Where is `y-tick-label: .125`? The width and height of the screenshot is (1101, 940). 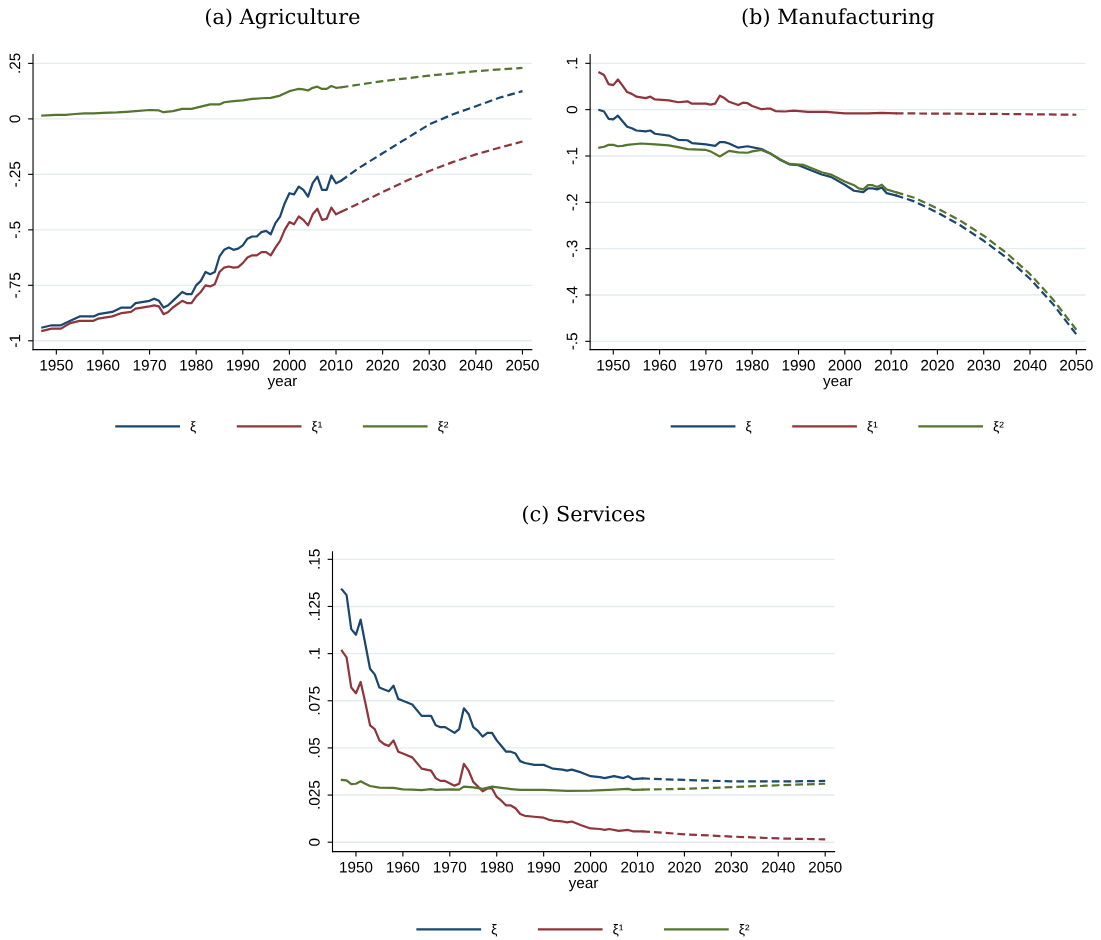 y-tick-label: .125 is located at coordinates (314, 606).